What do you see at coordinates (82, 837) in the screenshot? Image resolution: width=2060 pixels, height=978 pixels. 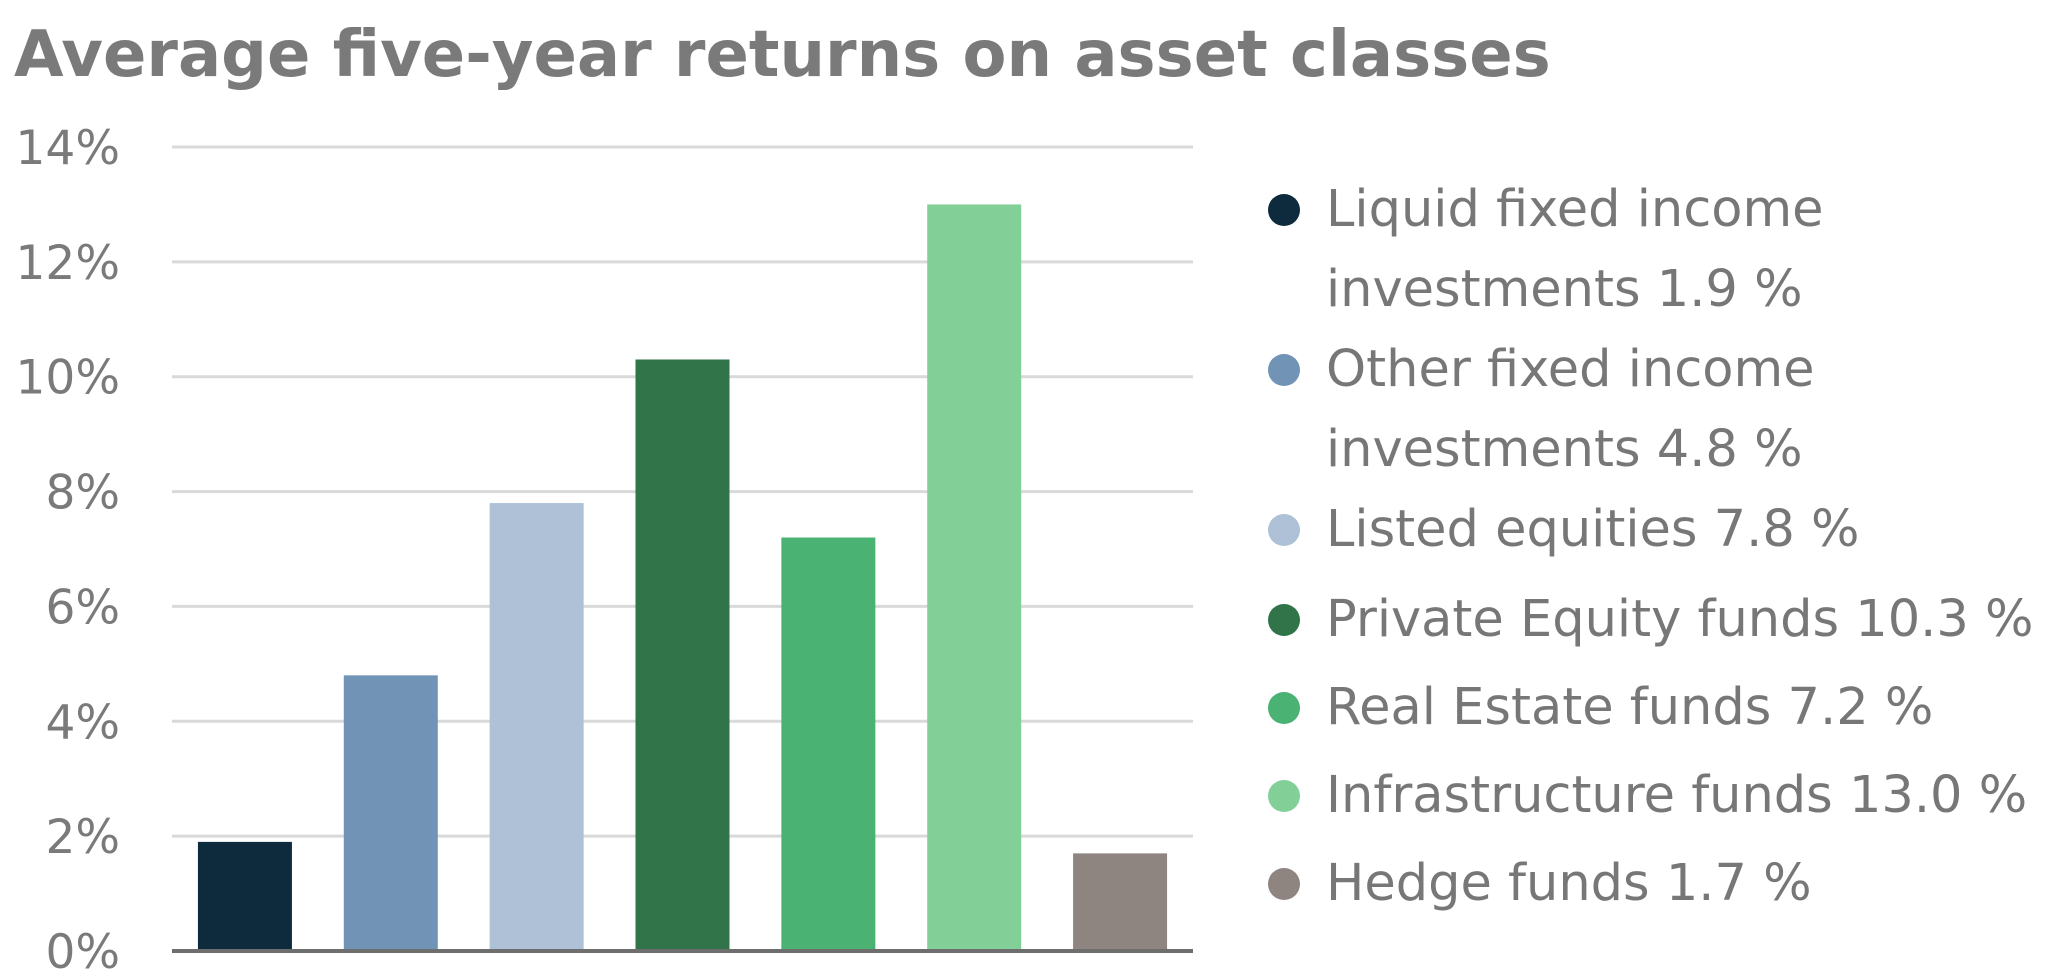 I see `y-tick-label: 2%` at bounding box center [82, 837].